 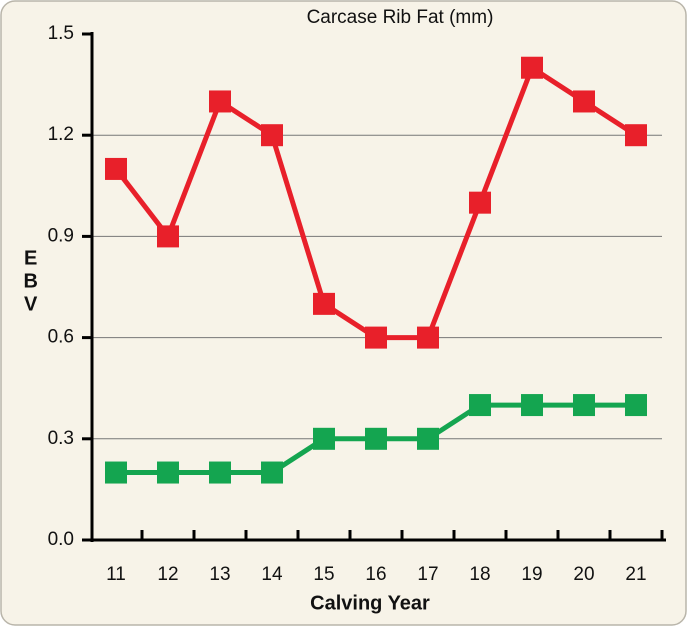 I want to click on y-tick-label: 0.3, so click(x=61, y=438).